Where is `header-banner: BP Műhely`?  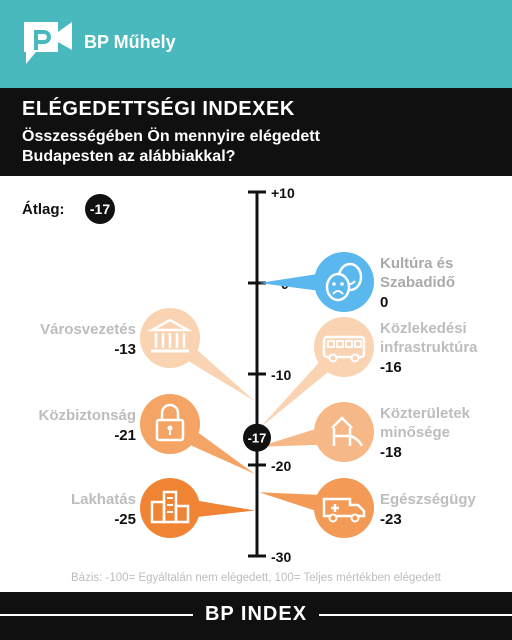
header-banner: BP Műhely is located at coordinates (256, 44).